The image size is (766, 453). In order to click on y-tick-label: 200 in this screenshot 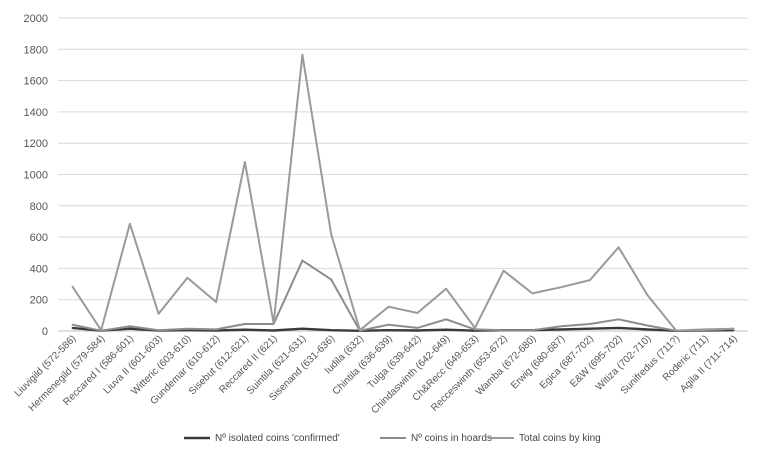, I will do `click(39, 301)`.